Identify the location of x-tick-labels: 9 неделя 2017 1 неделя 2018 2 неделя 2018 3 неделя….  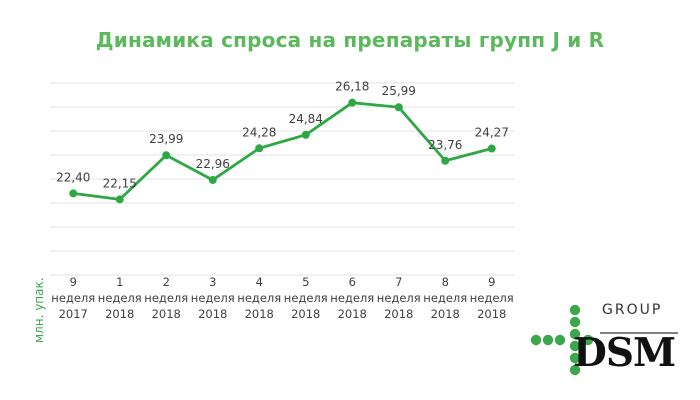
(282, 298).